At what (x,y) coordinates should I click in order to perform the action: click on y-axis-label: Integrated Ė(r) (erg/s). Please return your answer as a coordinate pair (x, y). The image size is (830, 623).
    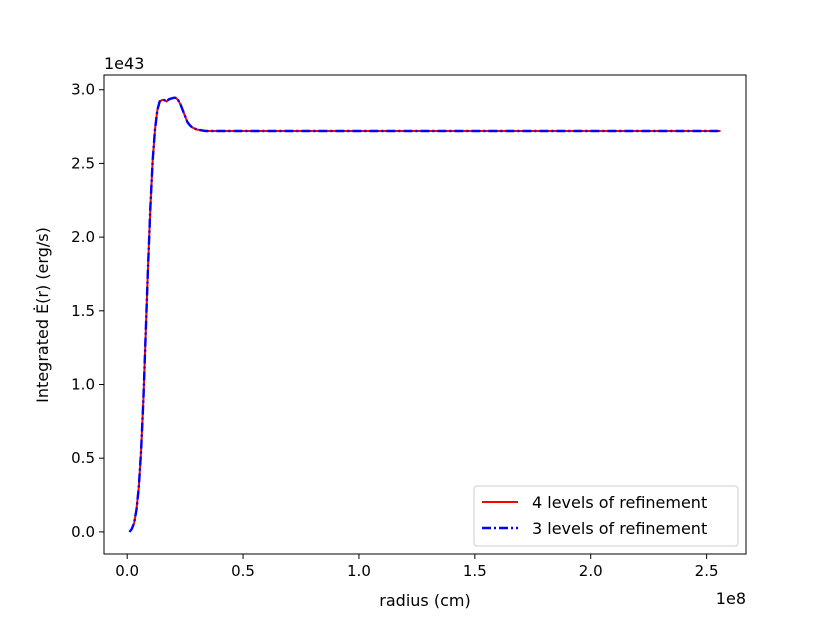
    Looking at the image, I should click on (42, 315).